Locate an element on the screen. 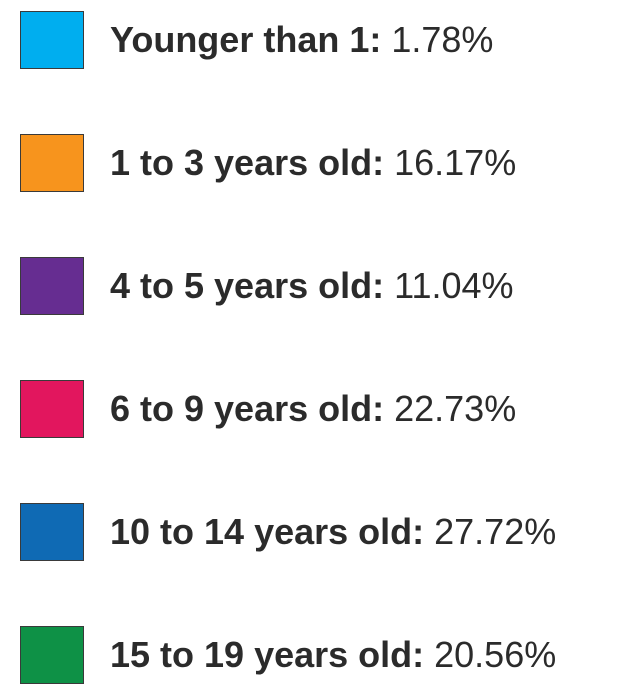 The height and width of the screenshot is (685, 634). legend-value: 22.73% is located at coordinates (455, 408).